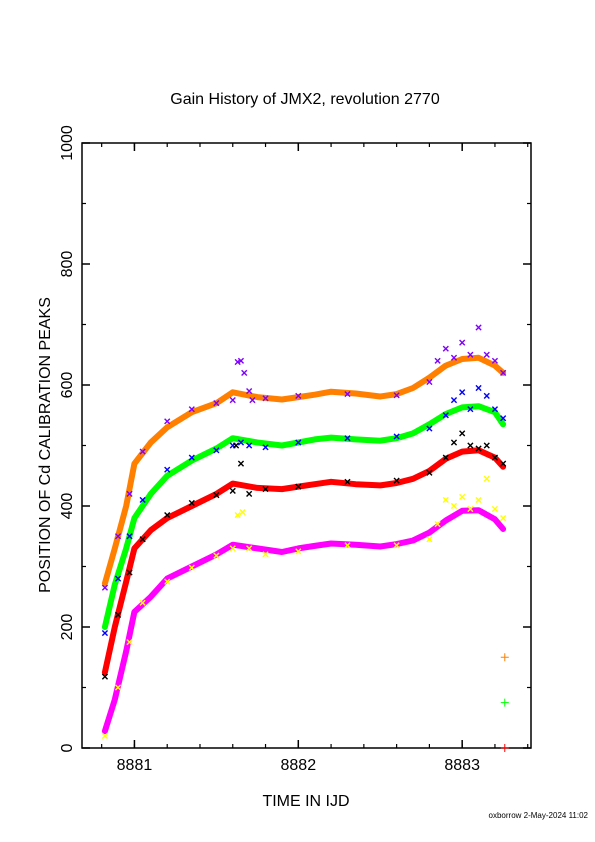 This screenshot has width=595, height=842. I want to click on x-axis-label: TIME IN IJD, so click(305, 801).